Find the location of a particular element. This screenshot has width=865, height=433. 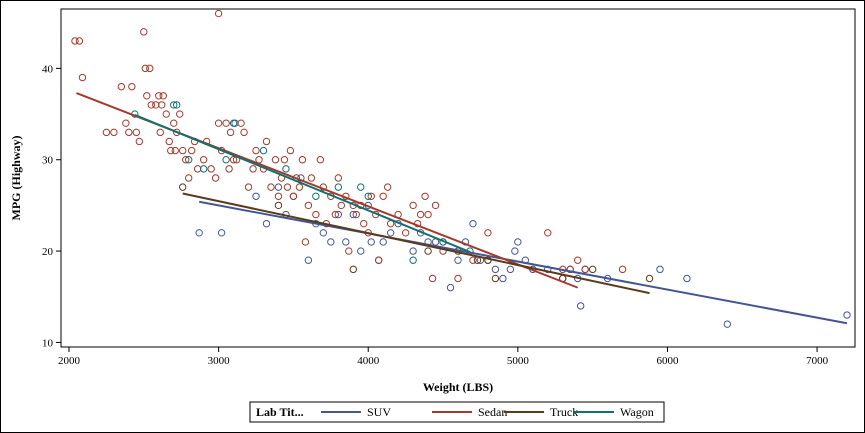

y-tick-label: 20 is located at coordinates (48, 252).